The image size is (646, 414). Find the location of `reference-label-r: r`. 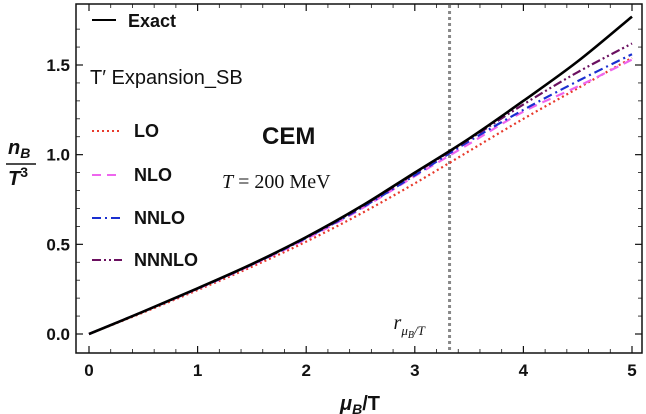

reference-label-r: r is located at coordinates (398, 323).